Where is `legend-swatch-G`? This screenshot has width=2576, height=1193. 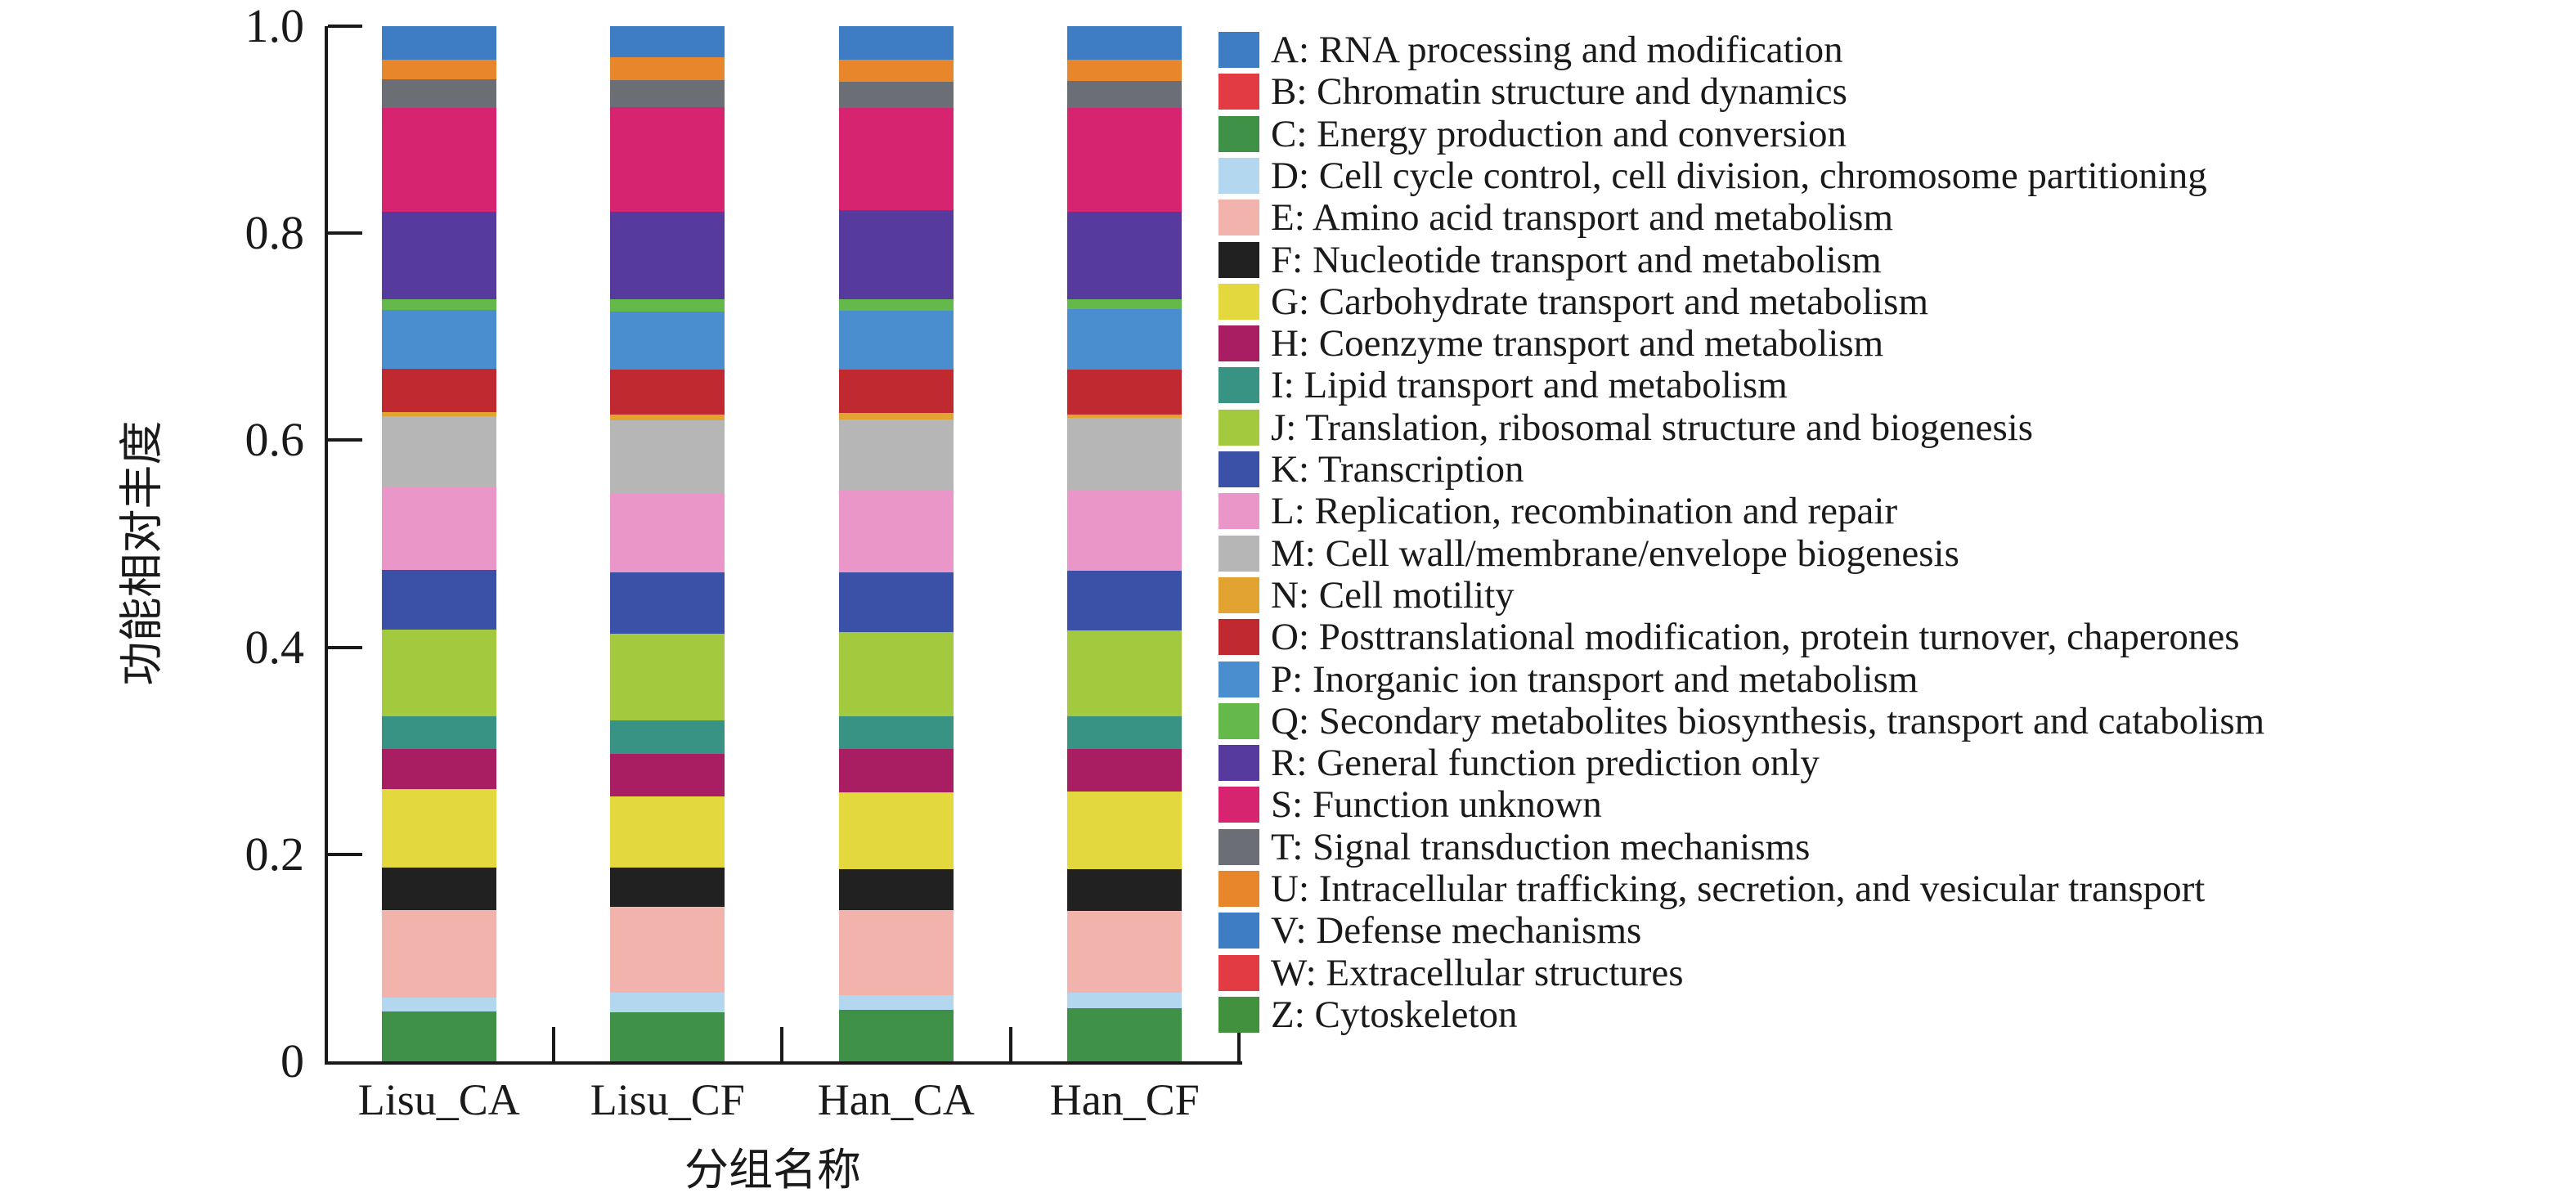
legend-swatch-G is located at coordinates (1239, 301).